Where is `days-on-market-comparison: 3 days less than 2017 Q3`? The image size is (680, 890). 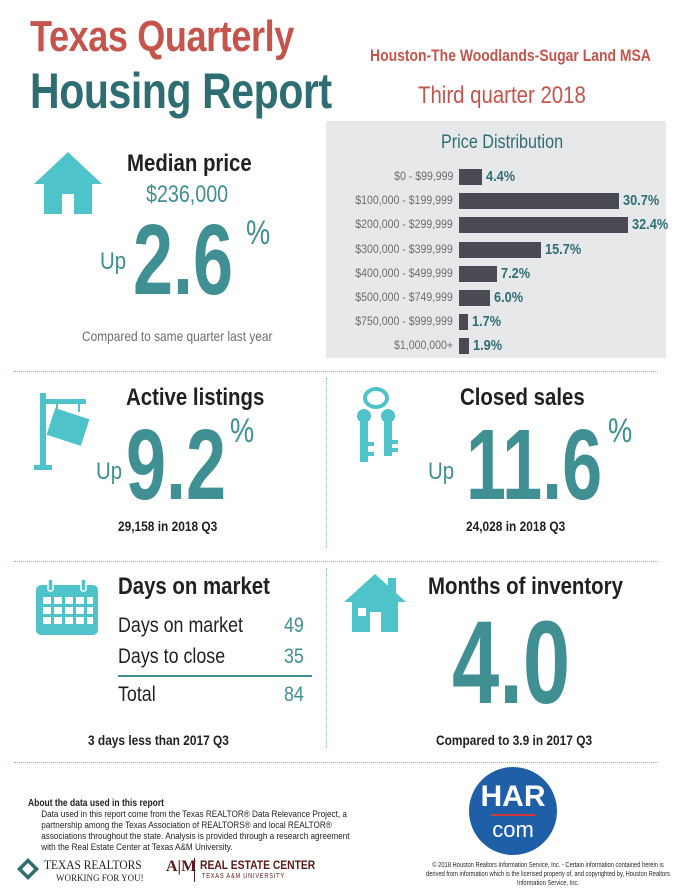
days-on-market-comparison: 3 days less than 2017 Q3 is located at coordinates (158, 740).